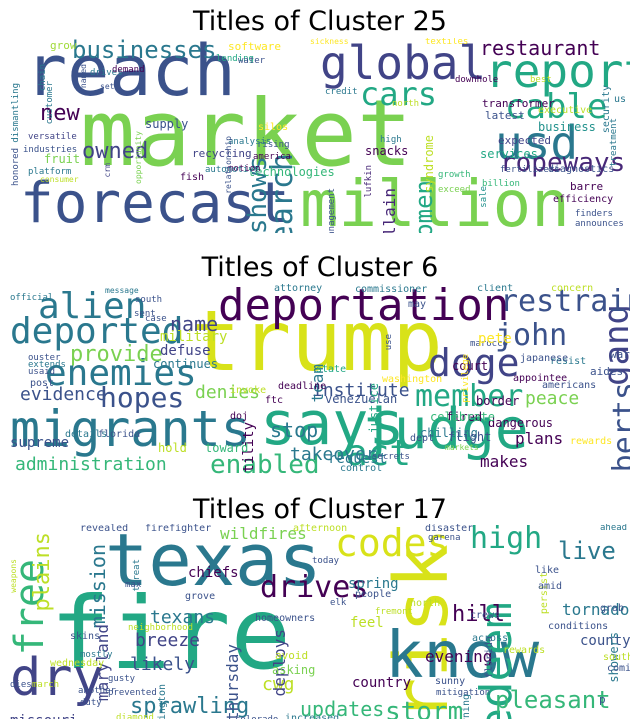 The width and height of the screenshot is (640, 725). I want to click on word-efficiency: efficiency, so click(583, 199).